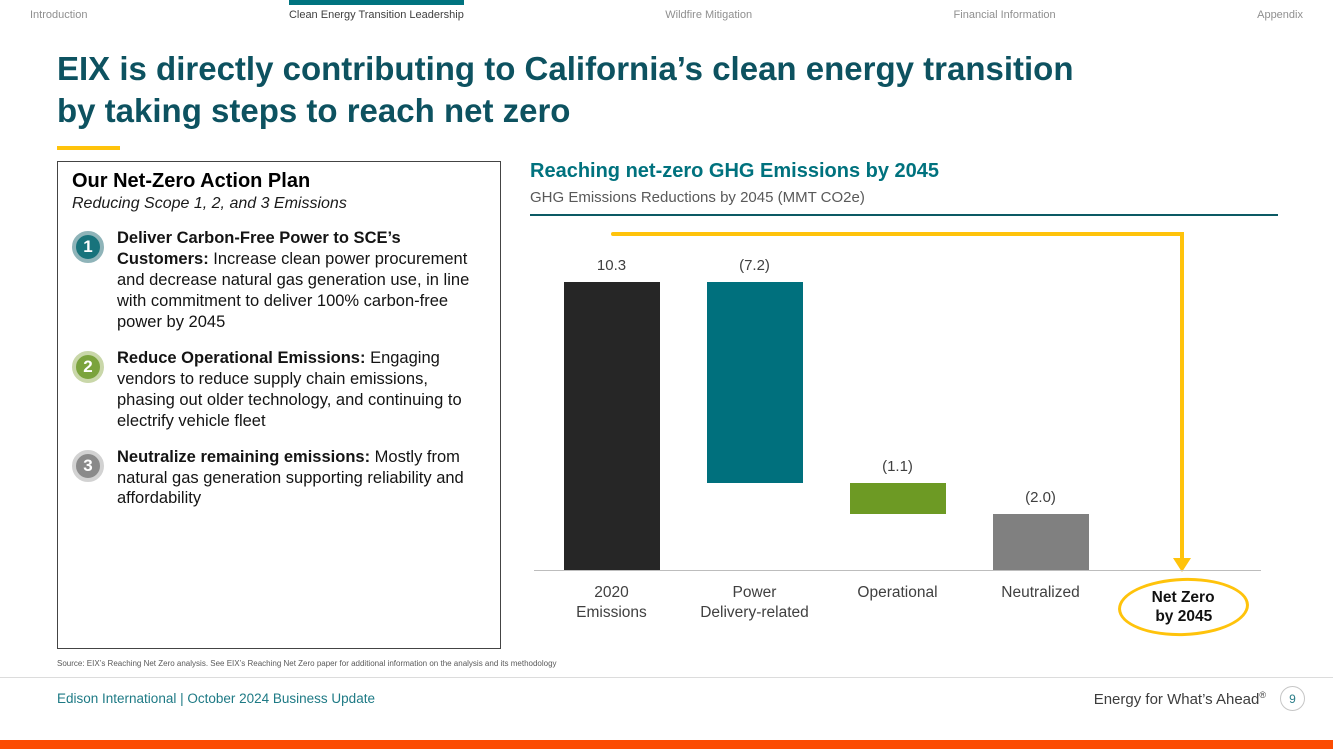 The width and height of the screenshot is (1333, 749). Describe the element at coordinates (1182, 565) in the screenshot. I see `netzero-arrow-icon` at that location.